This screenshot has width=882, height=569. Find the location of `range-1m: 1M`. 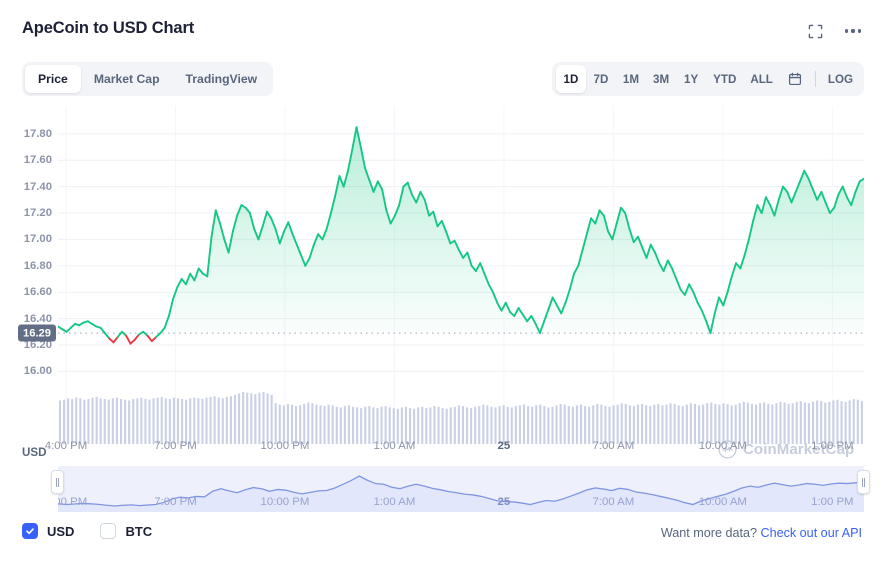

range-1m: 1M is located at coordinates (631, 79).